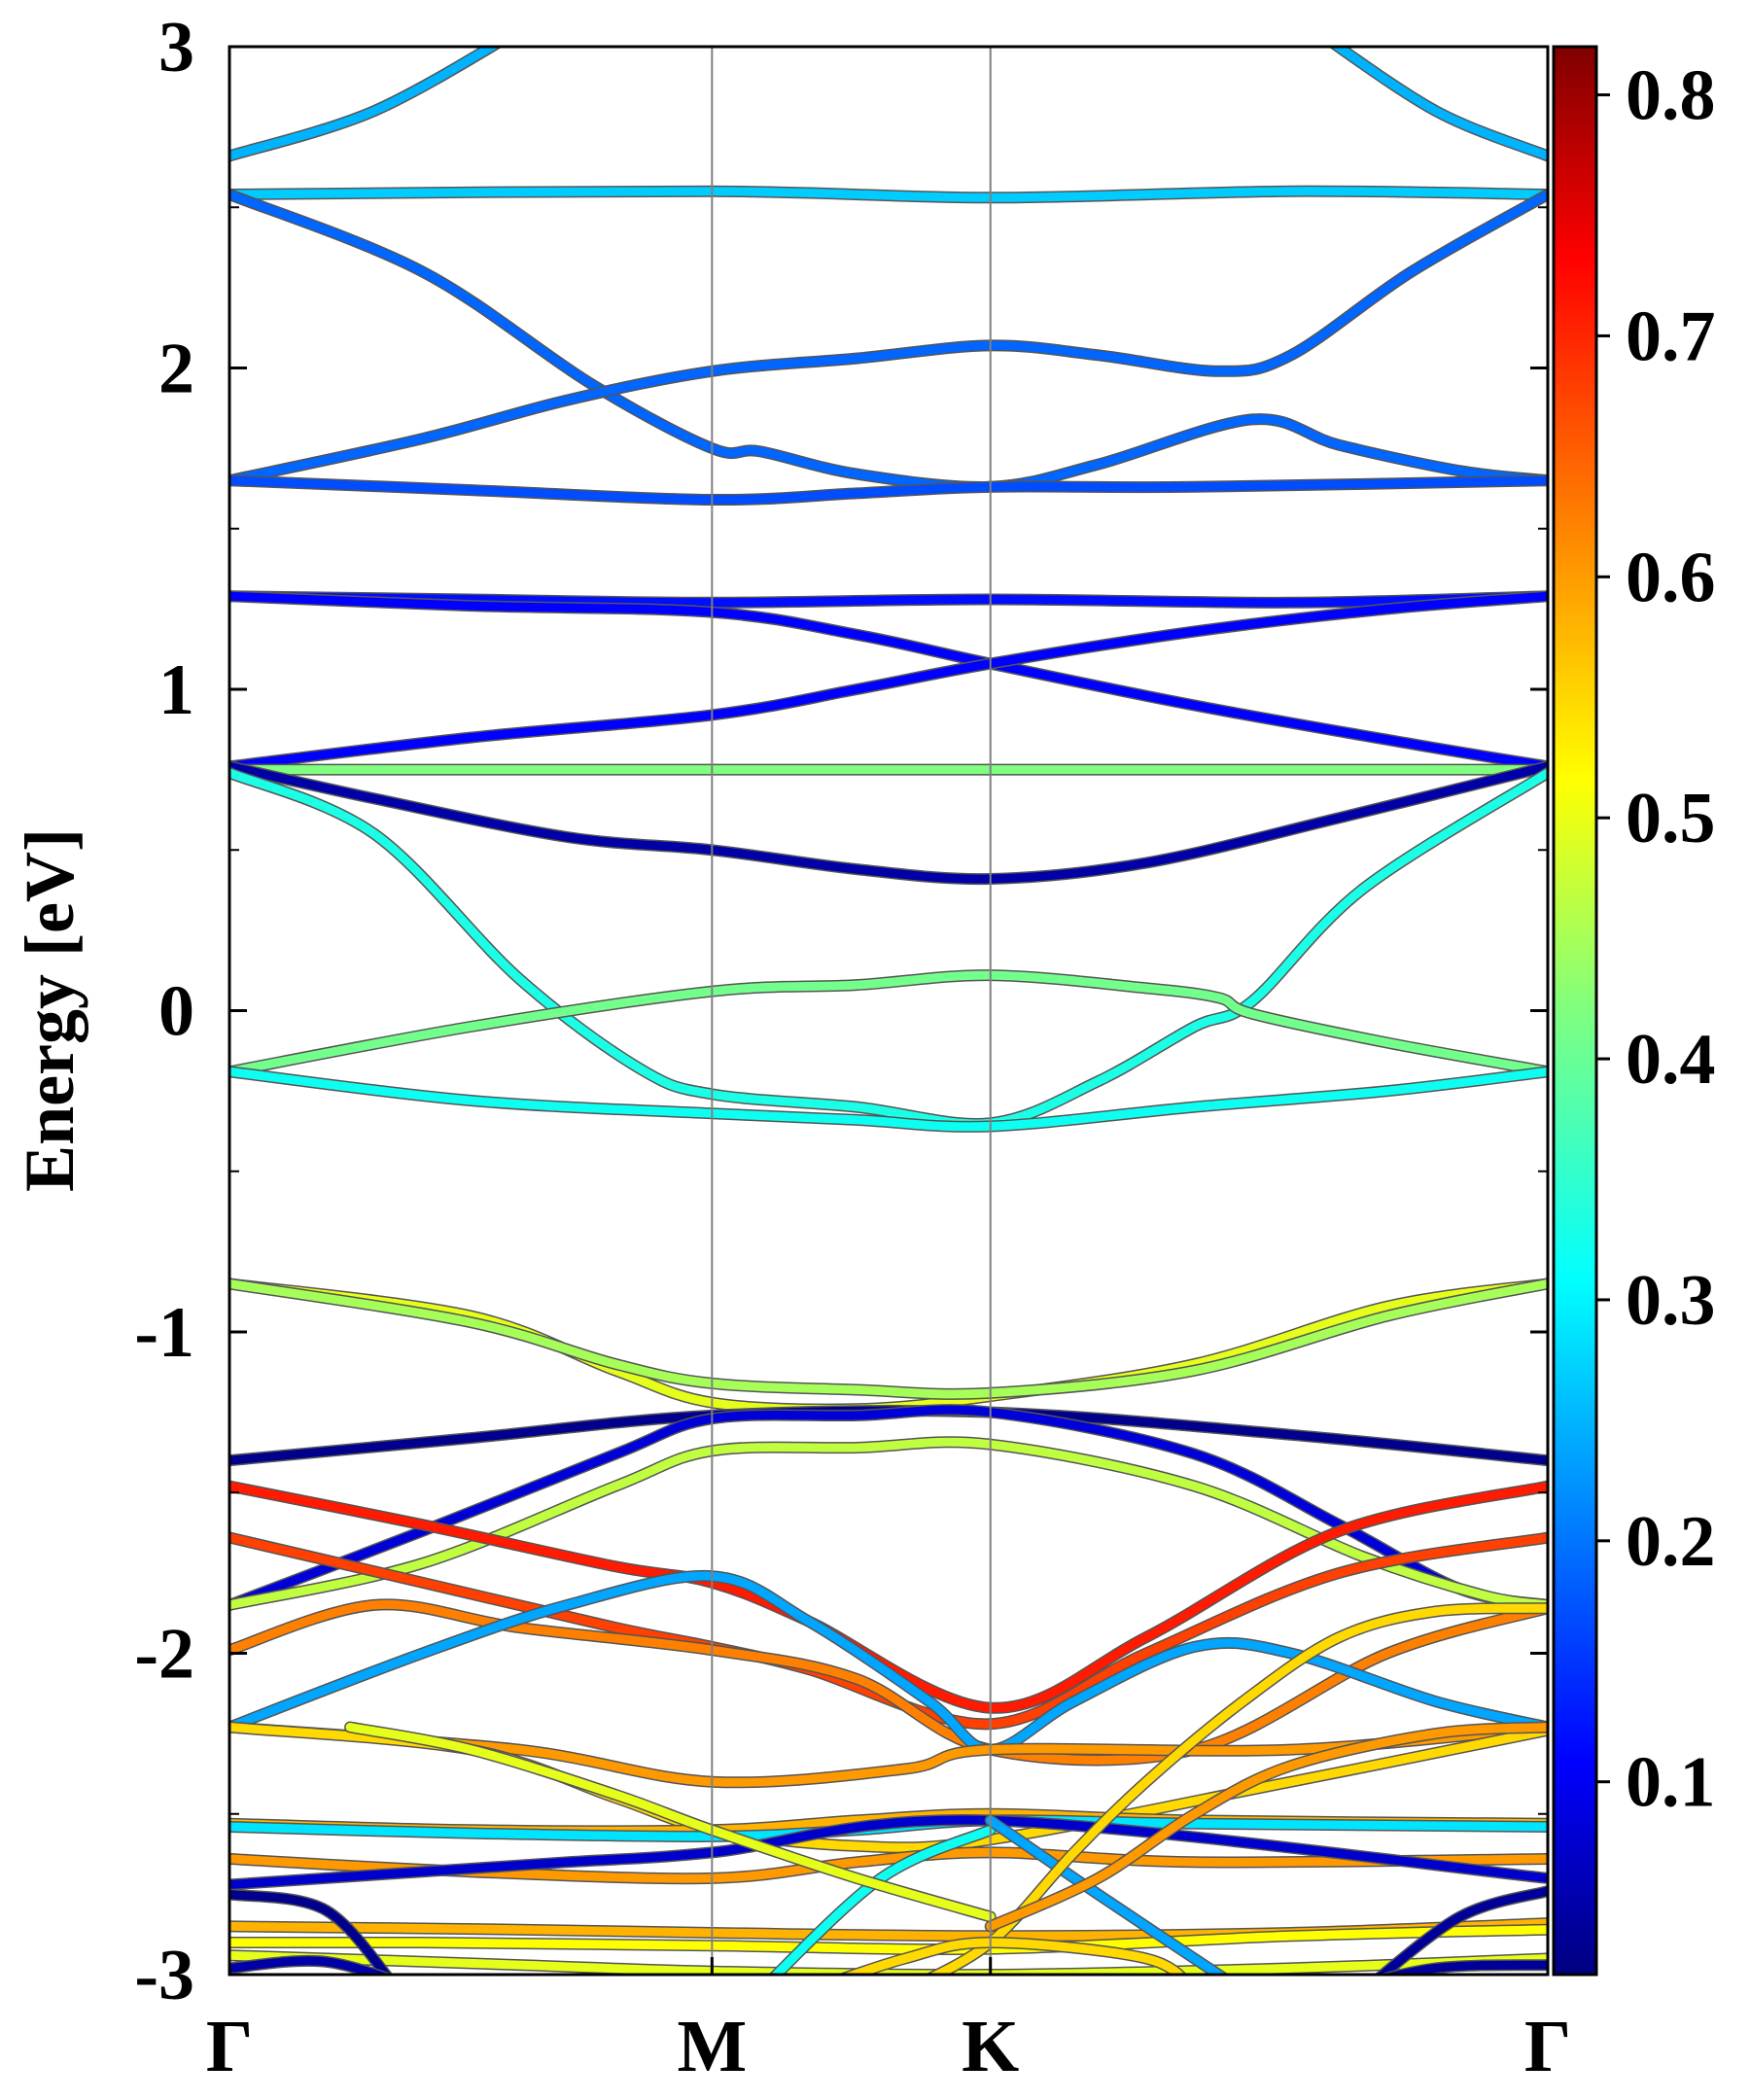 Image resolution: width=1750 pixels, height=2100 pixels. I want to click on colorbar-tick-label: 0.1, so click(1671, 1783).